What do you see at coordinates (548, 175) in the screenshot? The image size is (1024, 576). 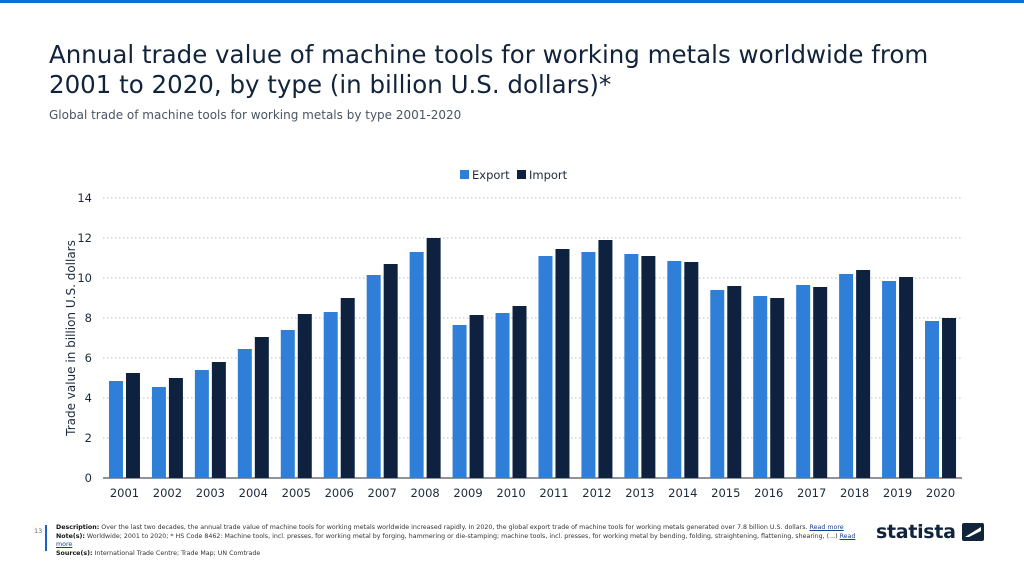 I see `legend-label-import: Import` at bounding box center [548, 175].